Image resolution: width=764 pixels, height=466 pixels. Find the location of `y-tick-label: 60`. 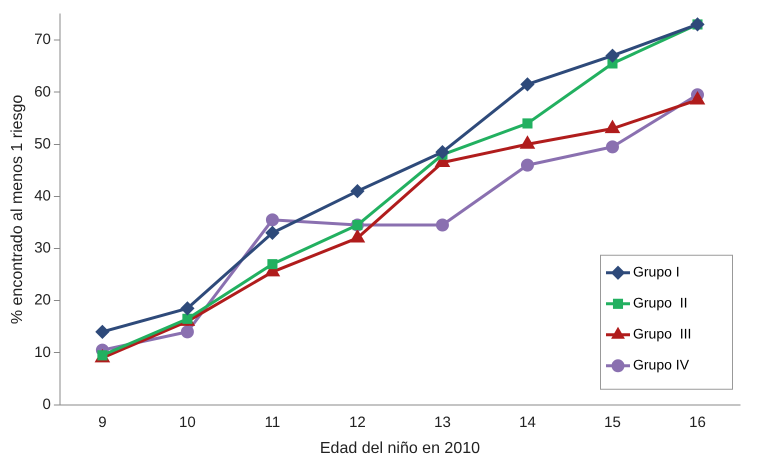

y-tick-label: 60 is located at coordinates (42, 91).